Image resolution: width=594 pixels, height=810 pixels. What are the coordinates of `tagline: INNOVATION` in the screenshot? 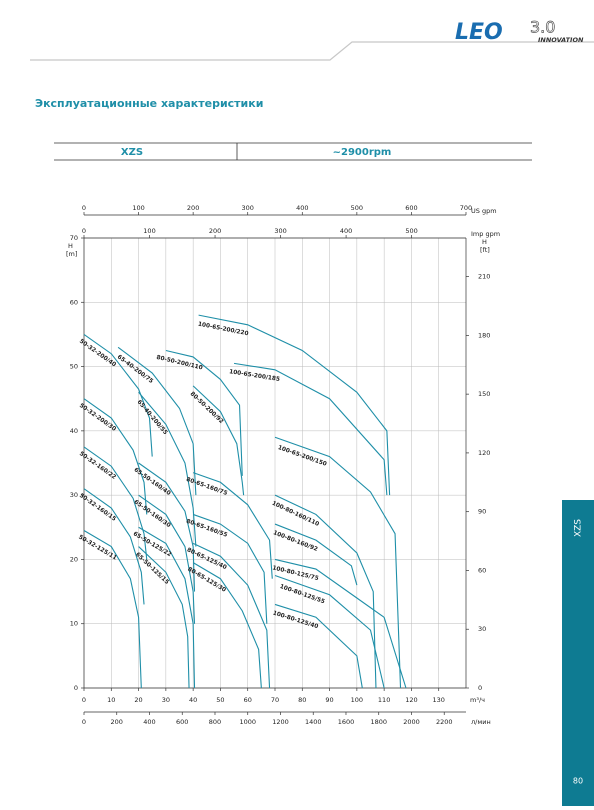 It's located at (561, 40).